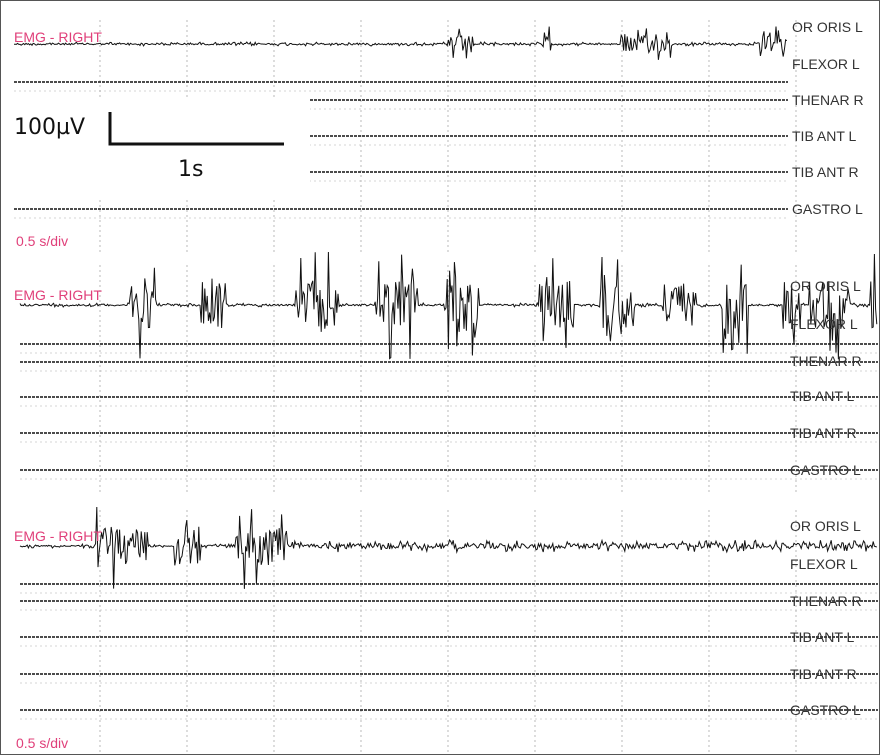  I want to click on panel2-header-label: EMG - RIGHT, so click(58, 295).